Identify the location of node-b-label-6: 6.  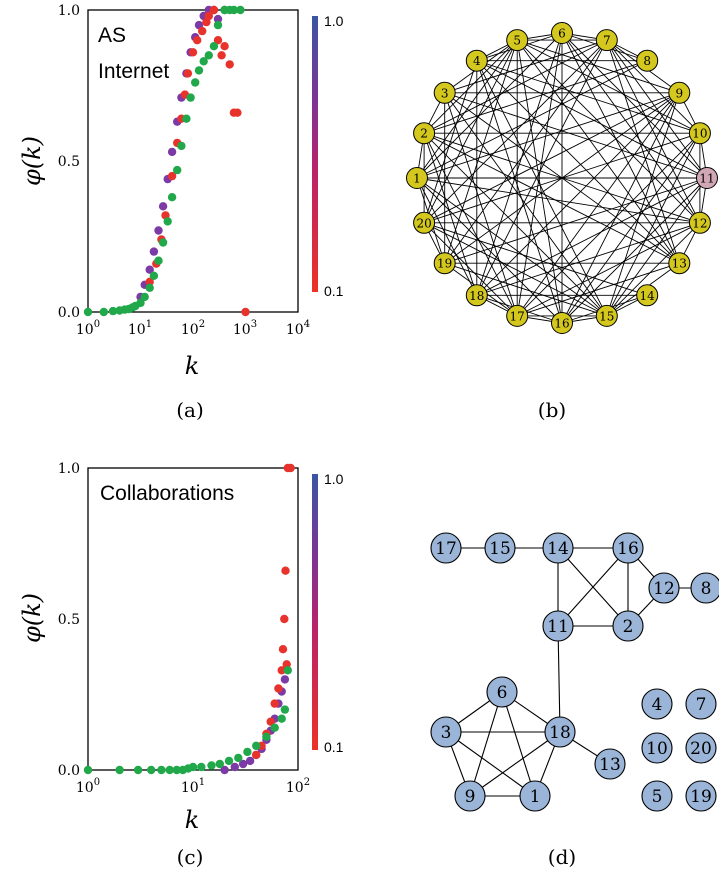
(562, 34).